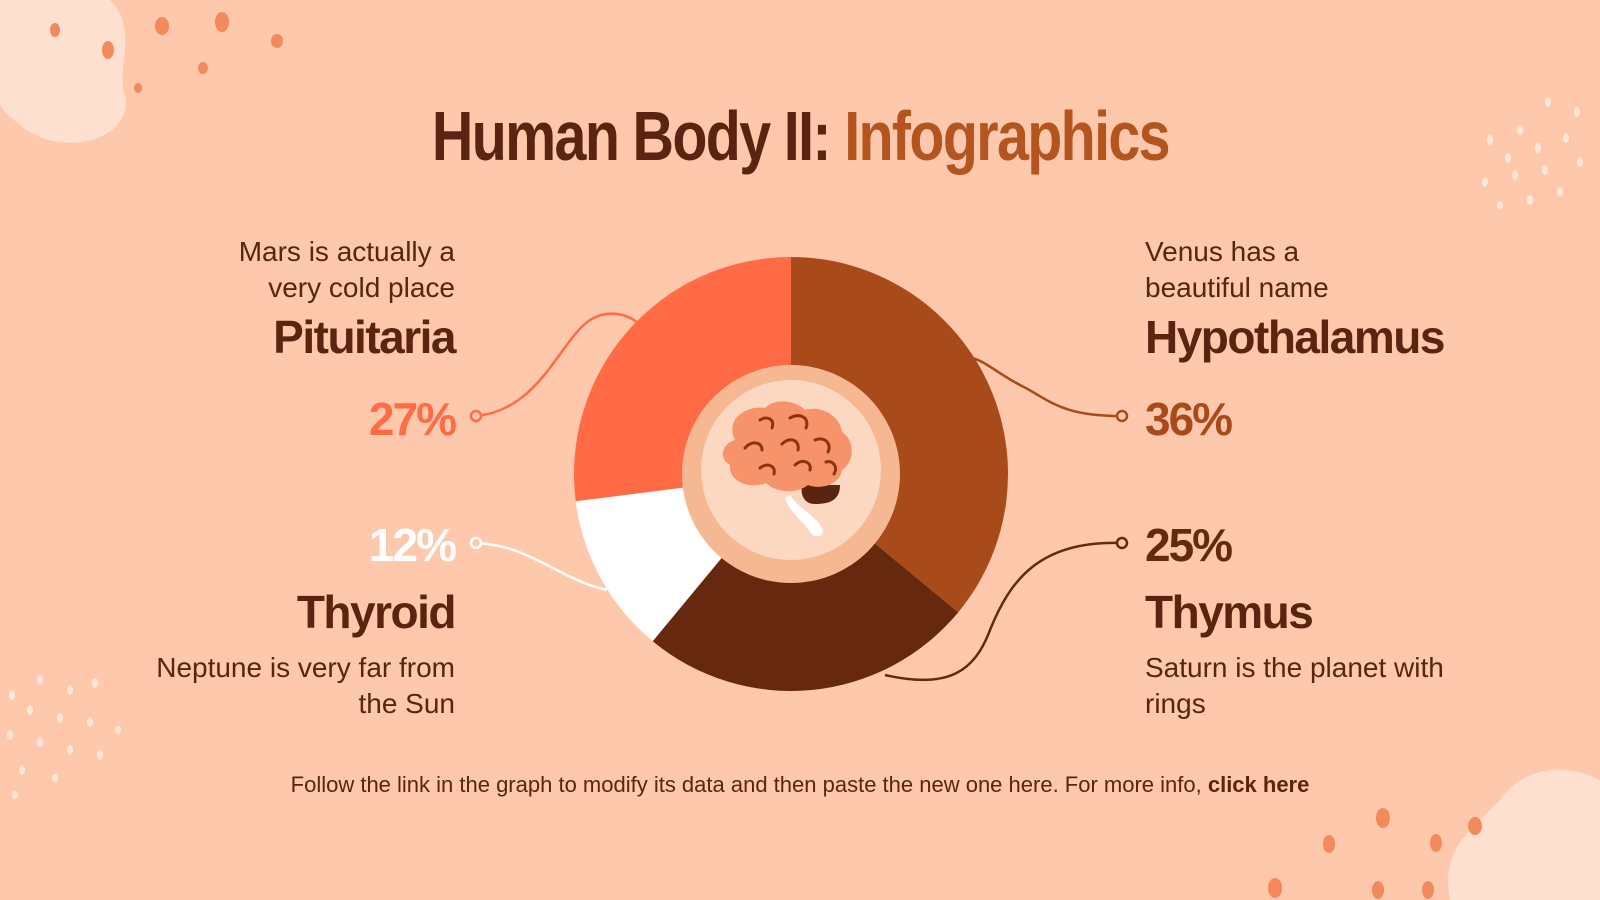 Image resolution: width=1600 pixels, height=900 pixels. I want to click on description: Neptune is very far from the Sun, so click(305, 685).